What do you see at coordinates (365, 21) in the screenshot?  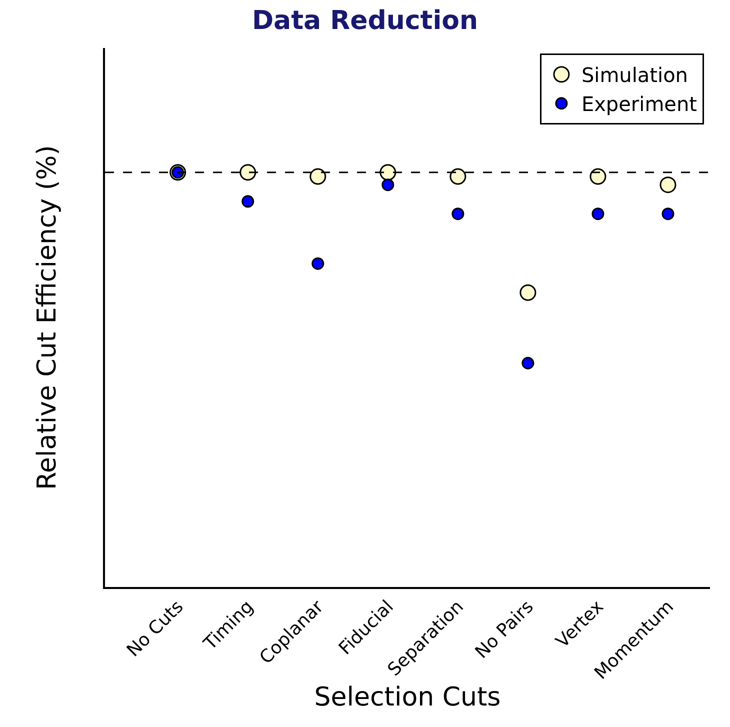 I see `chart-title: Data Reduction` at bounding box center [365, 21].